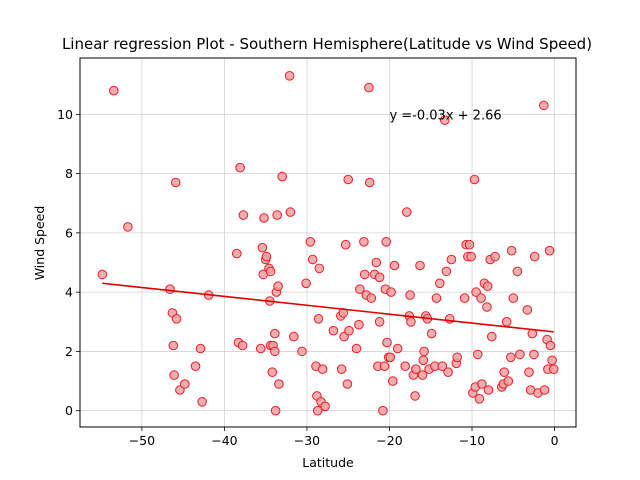  Describe the element at coordinates (389, 440) in the screenshot. I see `x-tick-label: −20` at that location.